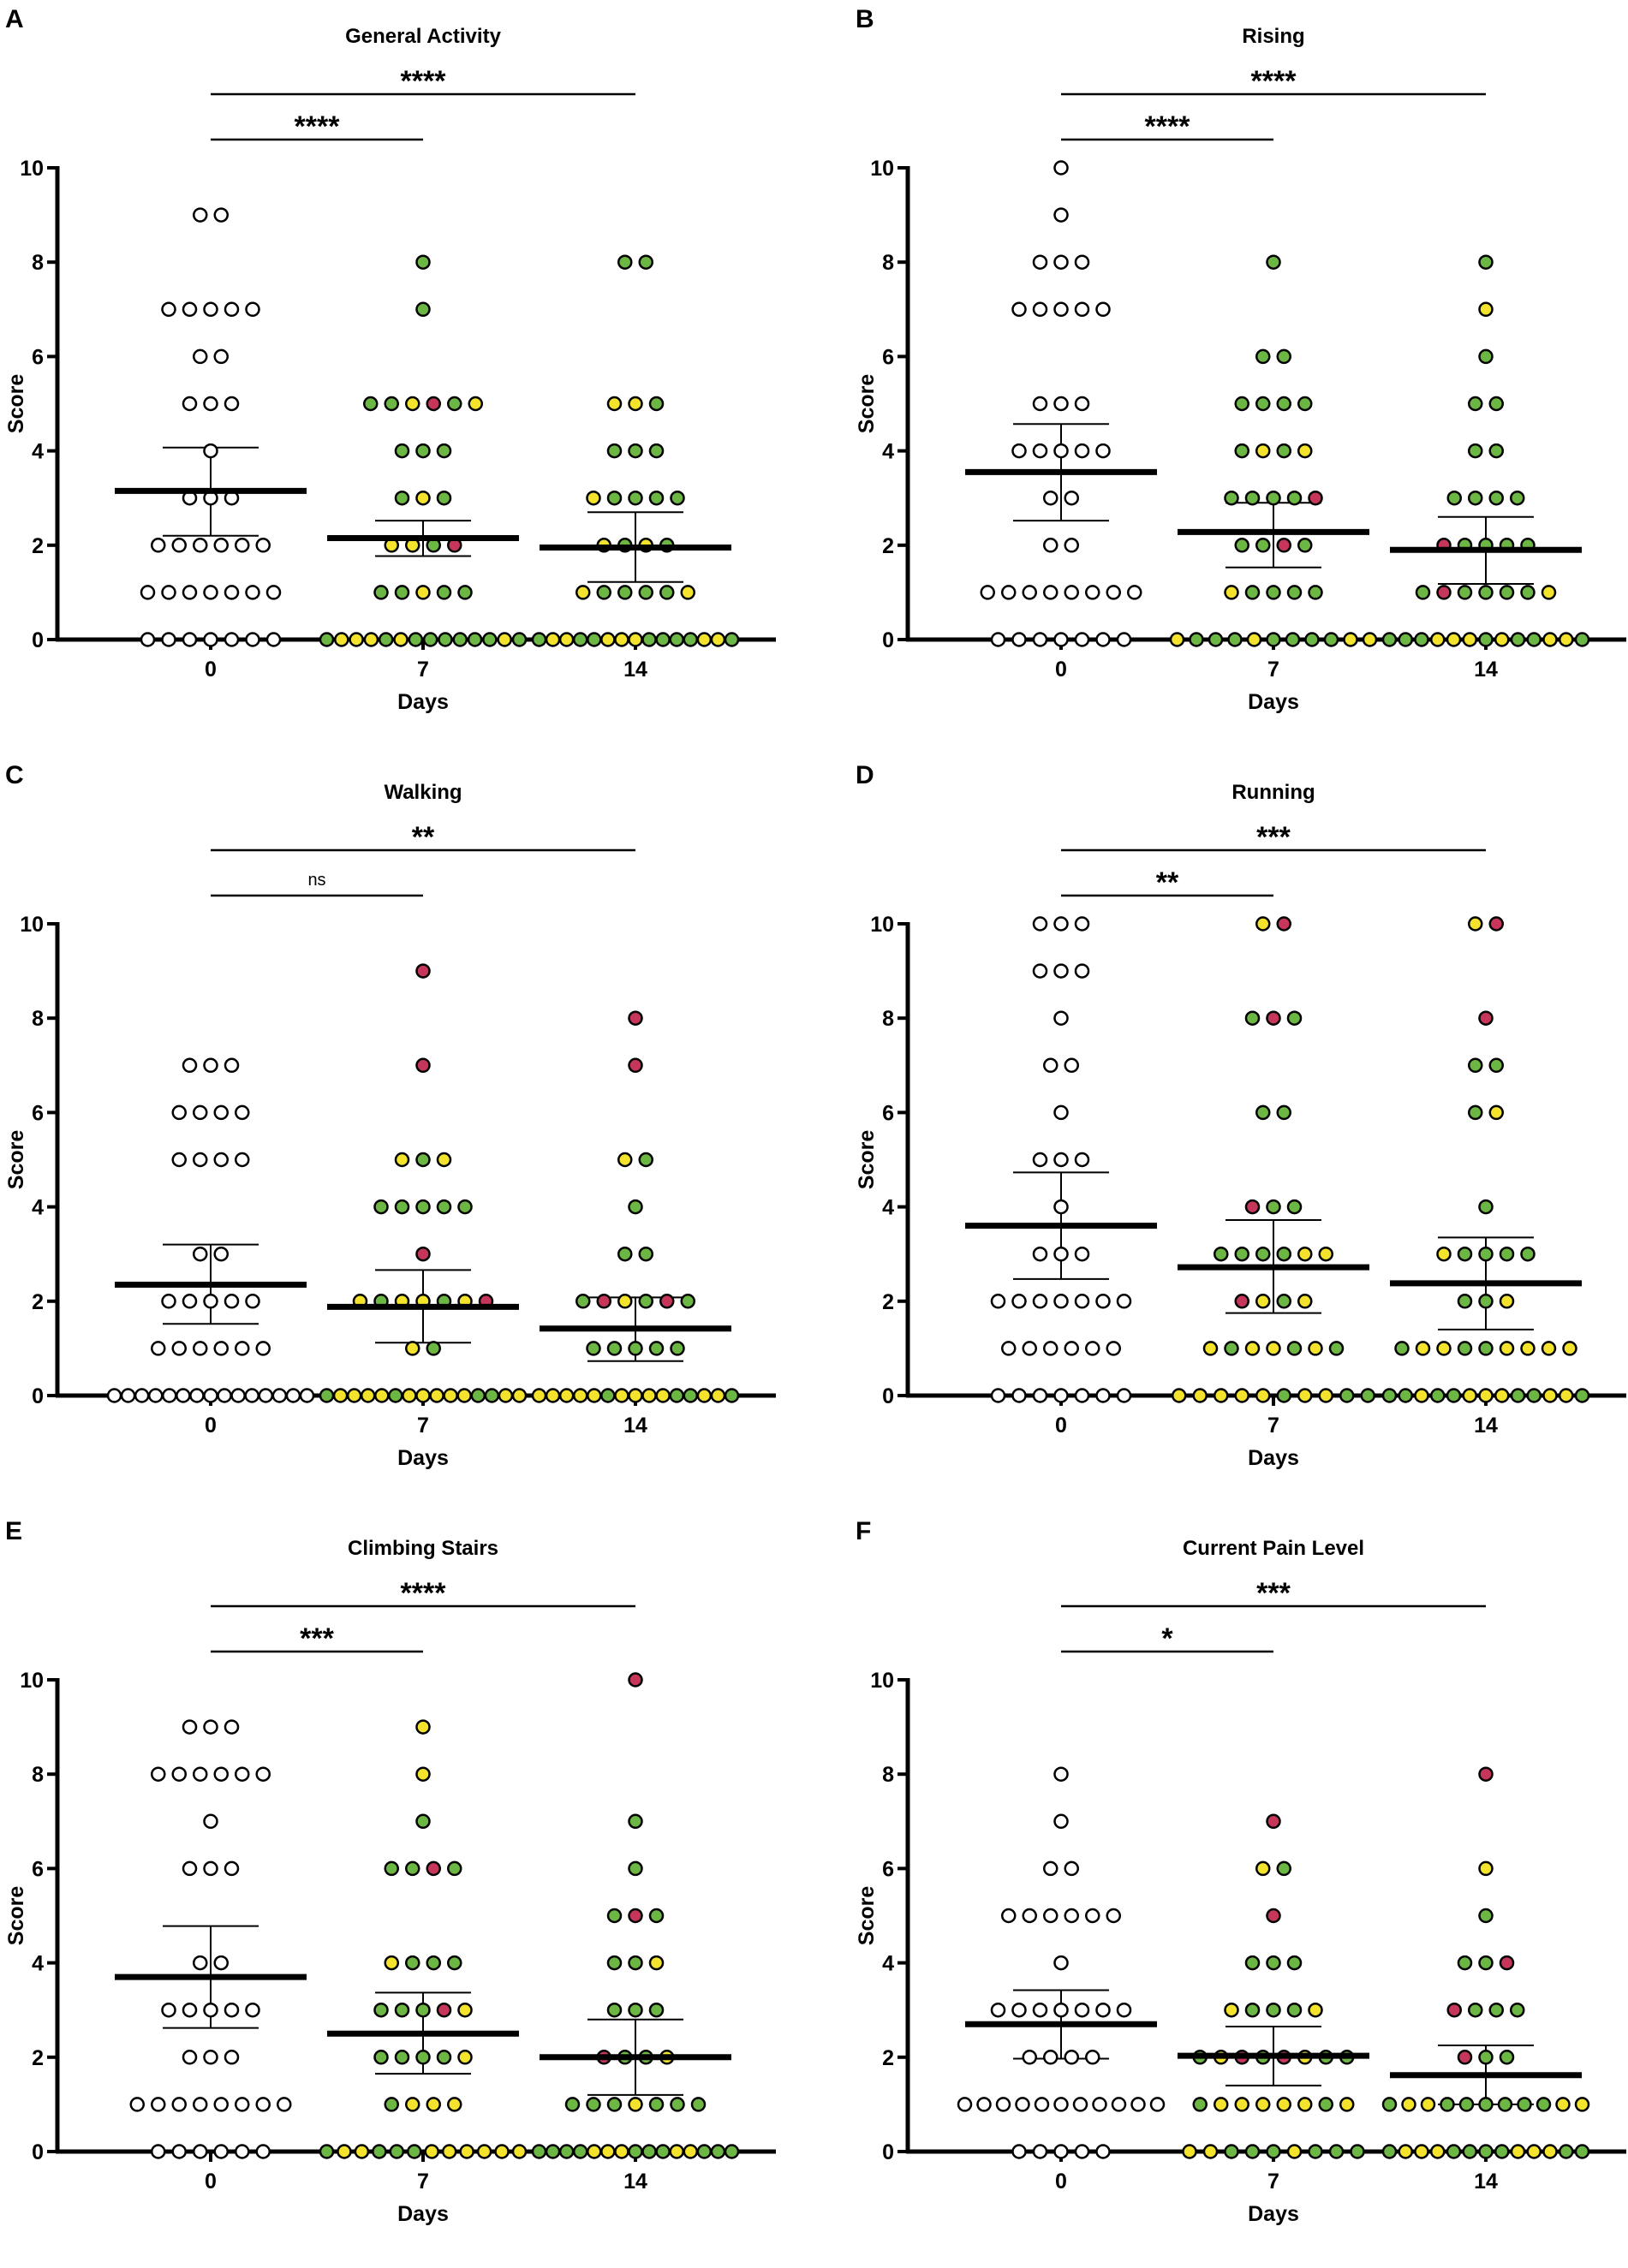  I want to click on panel-label: A, so click(14, 19).